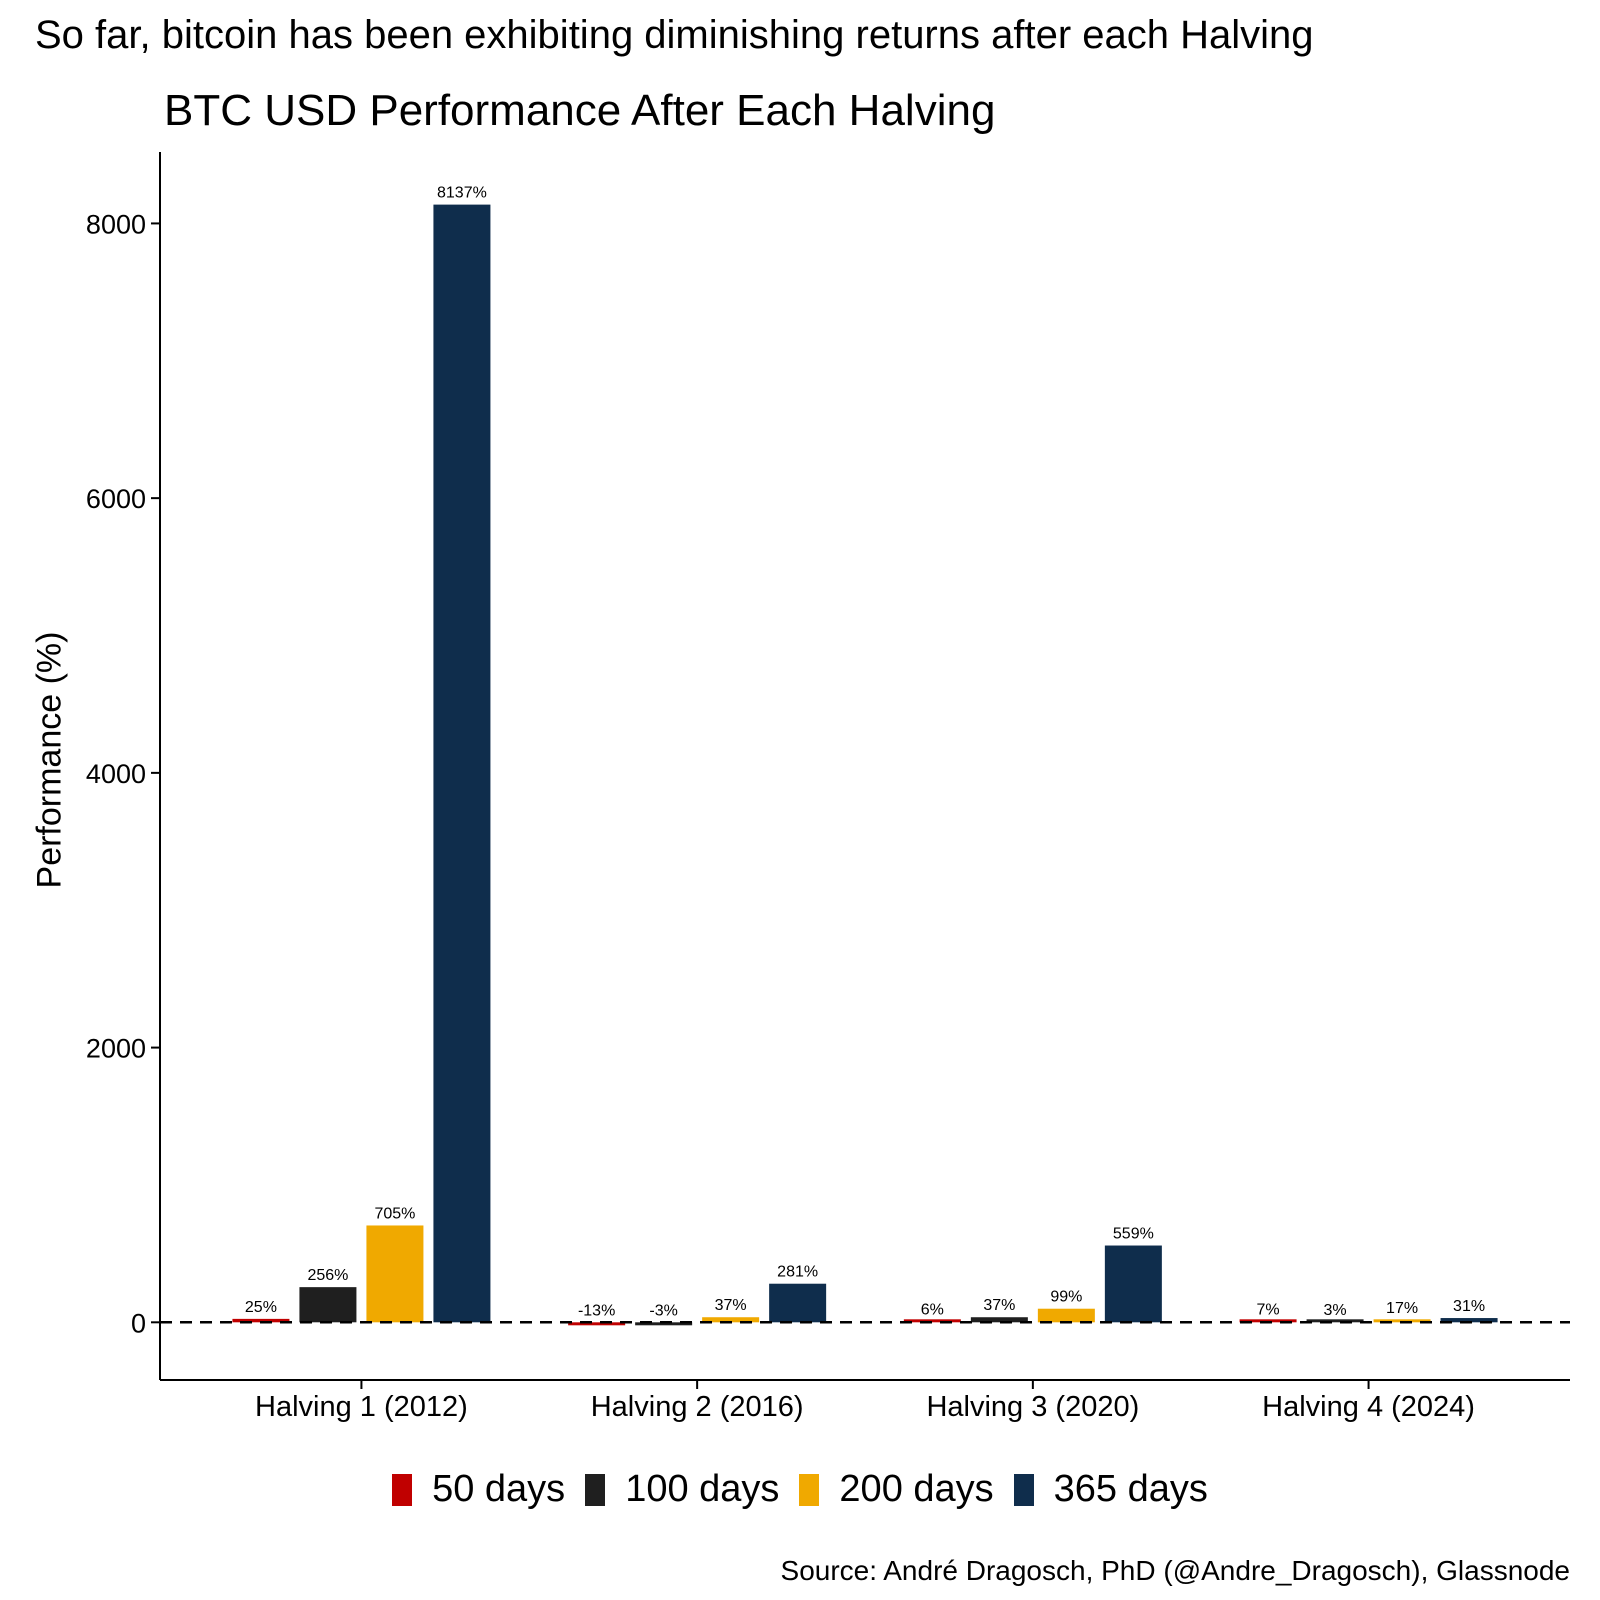 The image size is (1600, 1600). What do you see at coordinates (1268, 1309) in the screenshot?
I see `bar-value-label: 7%` at bounding box center [1268, 1309].